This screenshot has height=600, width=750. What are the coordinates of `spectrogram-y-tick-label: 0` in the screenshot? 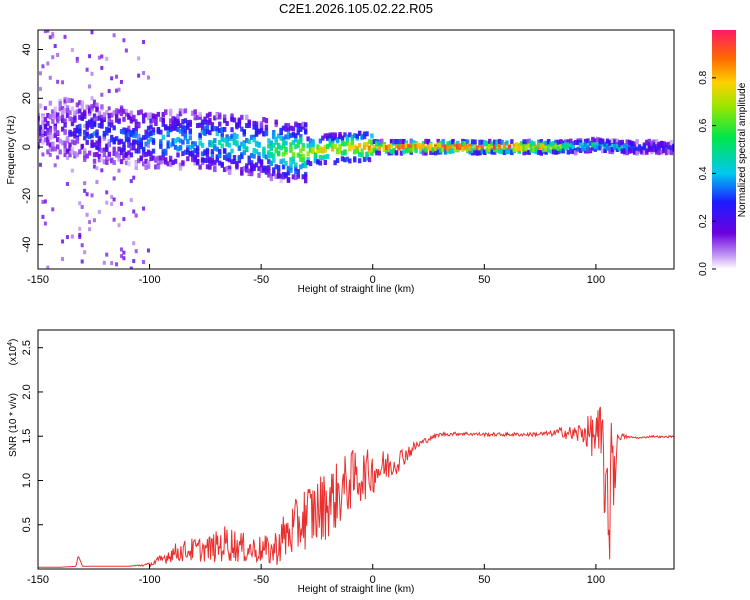 It's located at (27, 147).